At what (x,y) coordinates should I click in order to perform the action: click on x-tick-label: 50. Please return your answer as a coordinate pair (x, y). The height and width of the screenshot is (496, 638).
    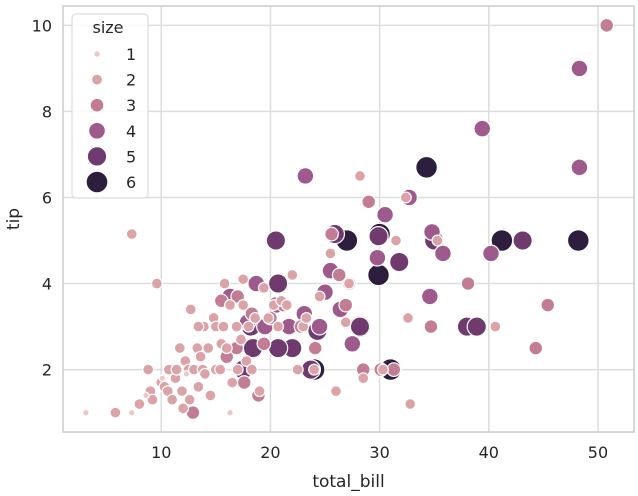
    Looking at the image, I should click on (598, 452).